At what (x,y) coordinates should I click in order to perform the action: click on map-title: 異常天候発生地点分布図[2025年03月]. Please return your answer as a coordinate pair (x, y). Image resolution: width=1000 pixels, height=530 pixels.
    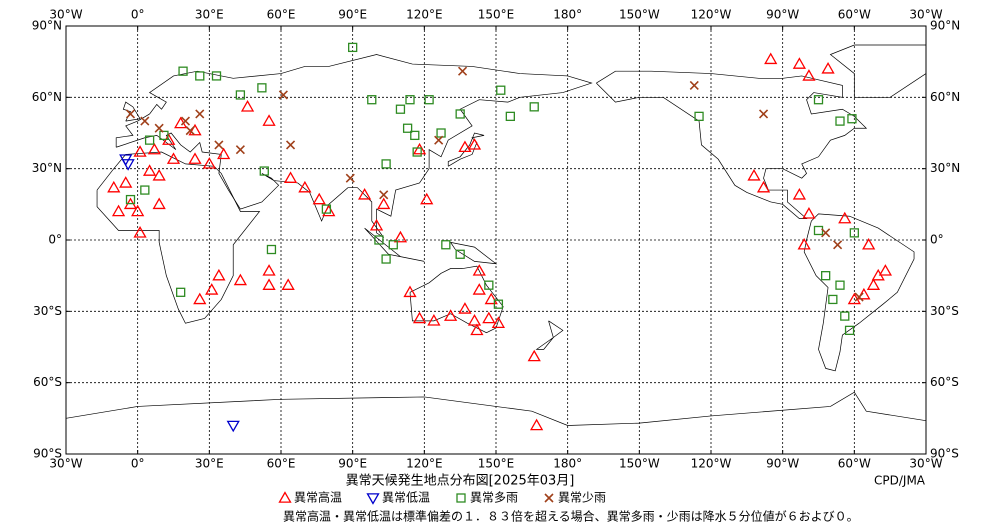
    Looking at the image, I should click on (460, 481).